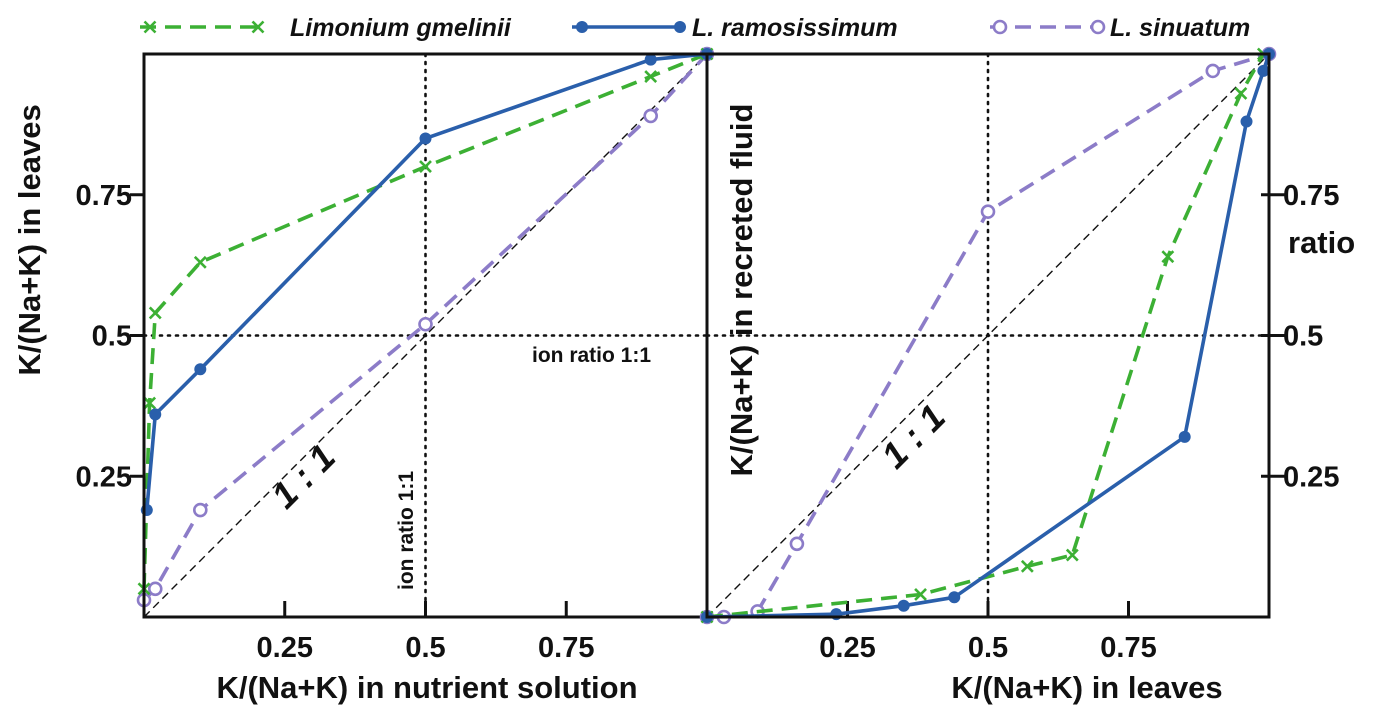 The height and width of the screenshot is (715, 1375). I want to click on legend-item-limonium_gmelinii: Limonium gmelinii, so click(326, 28).